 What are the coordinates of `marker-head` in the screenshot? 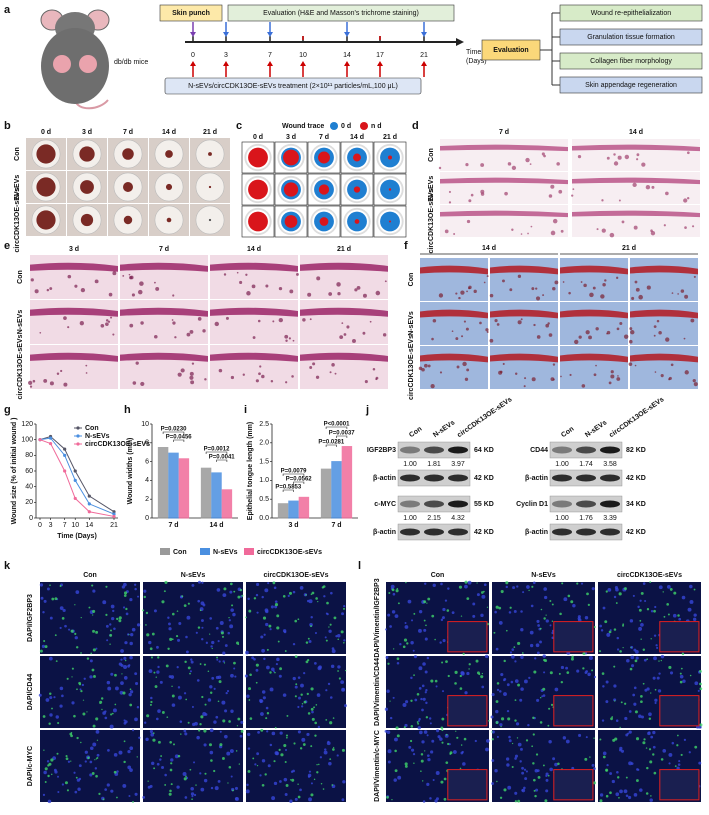 It's located at (347, 34).